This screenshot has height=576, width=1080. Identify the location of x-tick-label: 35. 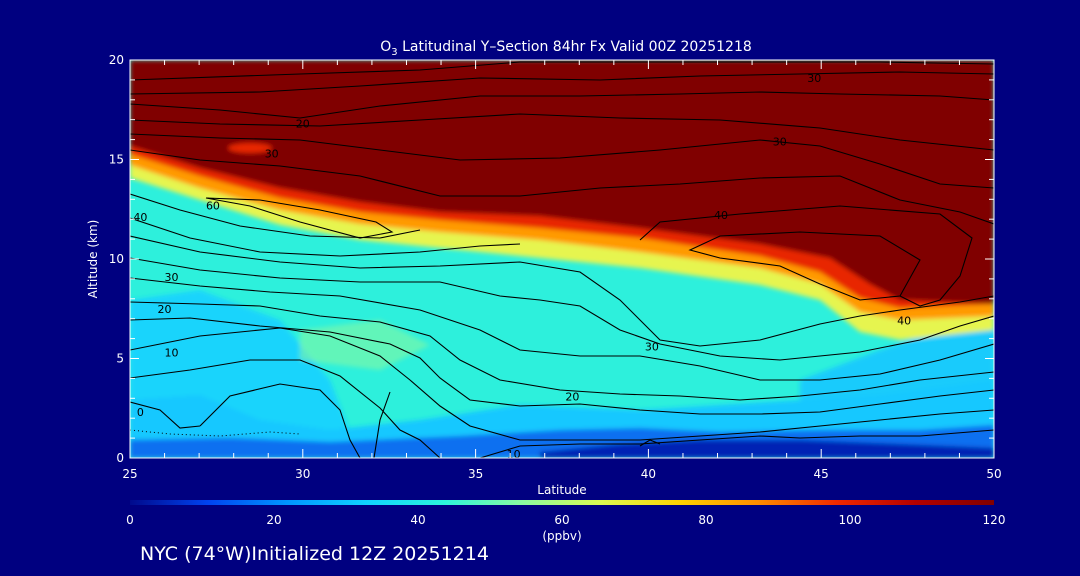
(475, 474).